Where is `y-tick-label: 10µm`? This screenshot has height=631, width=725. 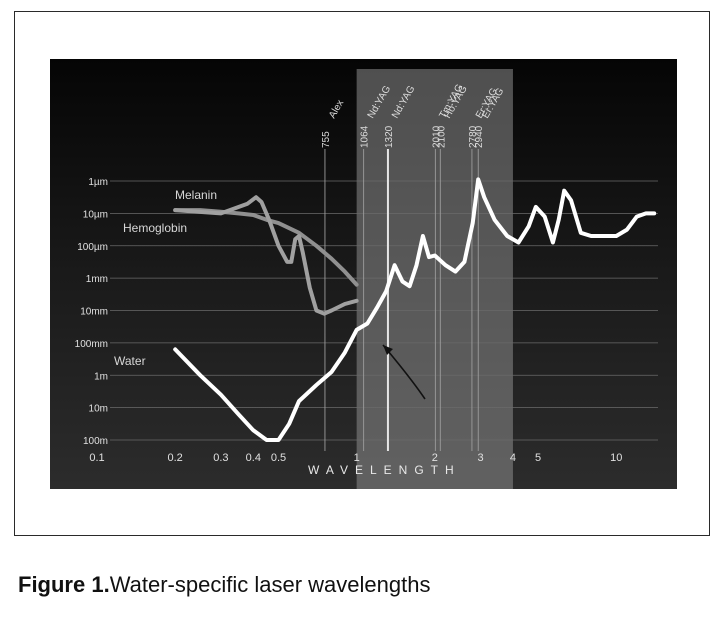
y-tick-label: 10µm is located at coordinates (95, 214).